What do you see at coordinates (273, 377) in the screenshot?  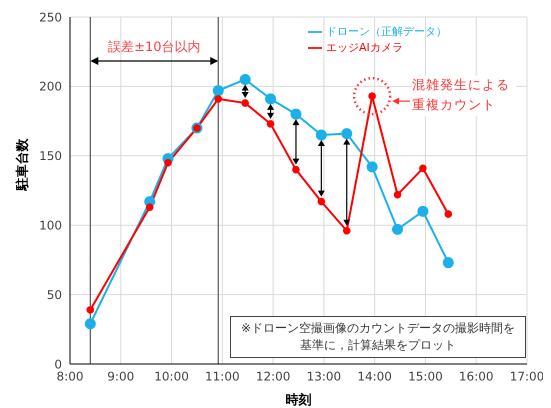 I see `x-tick-label: 12:00` at bounding box center [273, 377].